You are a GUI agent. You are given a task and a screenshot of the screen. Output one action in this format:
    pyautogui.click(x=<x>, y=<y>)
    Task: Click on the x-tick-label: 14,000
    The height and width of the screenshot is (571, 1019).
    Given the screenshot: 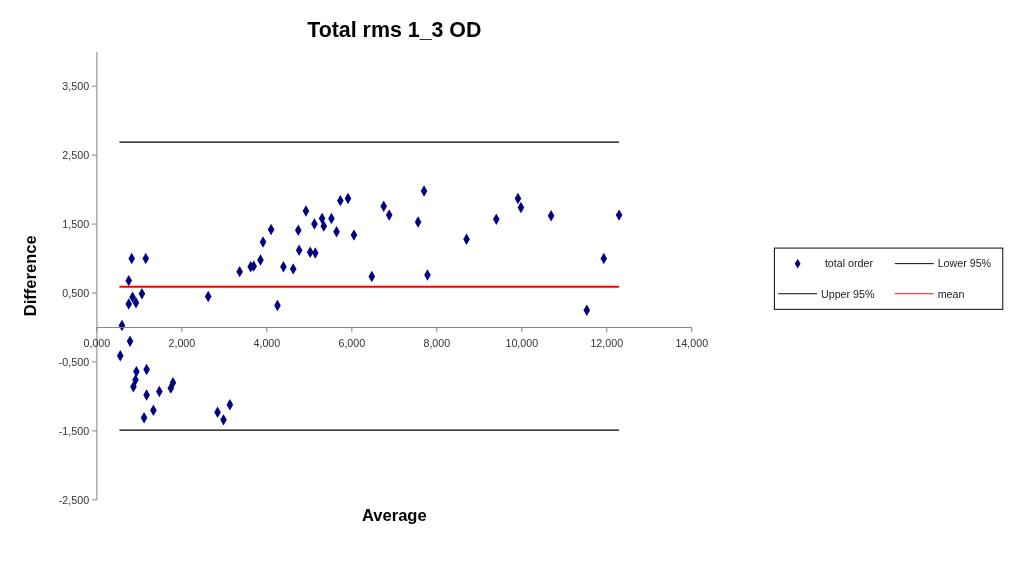 What is the action you would take?
    pyautogui.click(x=692, y=342)
    